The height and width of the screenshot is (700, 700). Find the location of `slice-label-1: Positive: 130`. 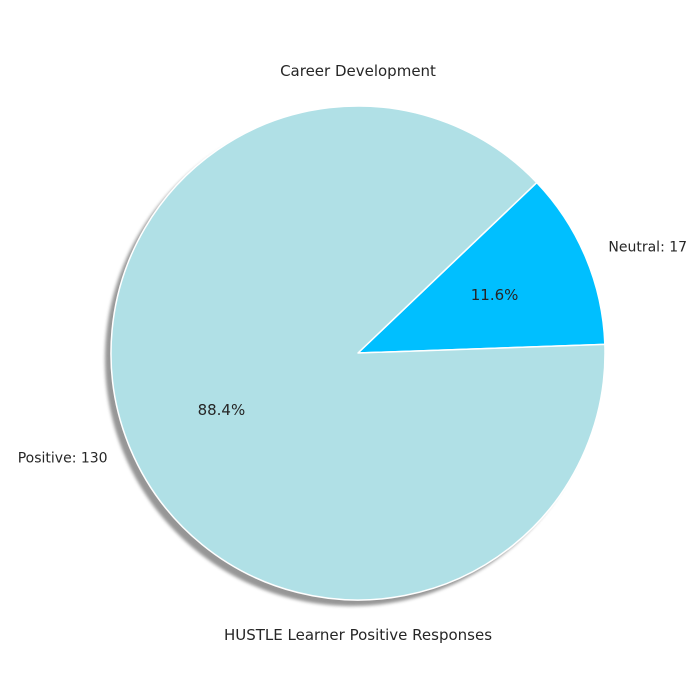

slice-label-1: Positive: 130 is located at coordinates (63, 458).